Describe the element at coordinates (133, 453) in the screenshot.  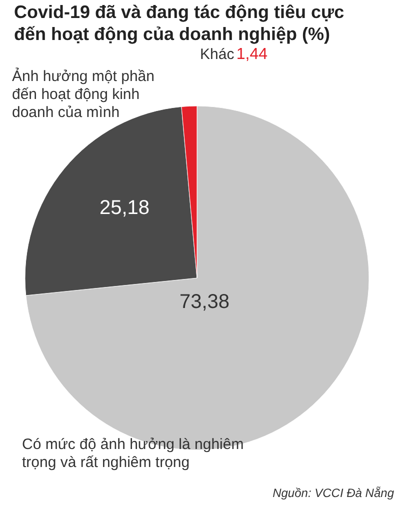
I see `slice-label: Có mức độ ảnh hưởng là nghiêm trọng và rất nghiêm trọng` at that location.